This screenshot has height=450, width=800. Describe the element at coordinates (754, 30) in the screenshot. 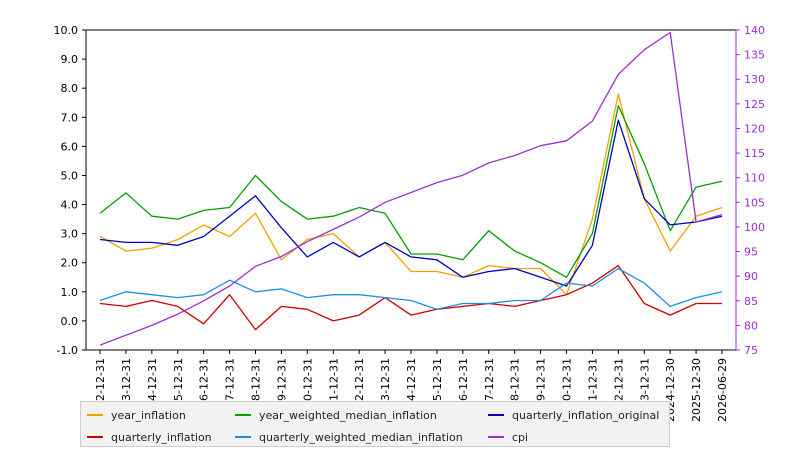

I see `right-tick-label: 140` at that location.